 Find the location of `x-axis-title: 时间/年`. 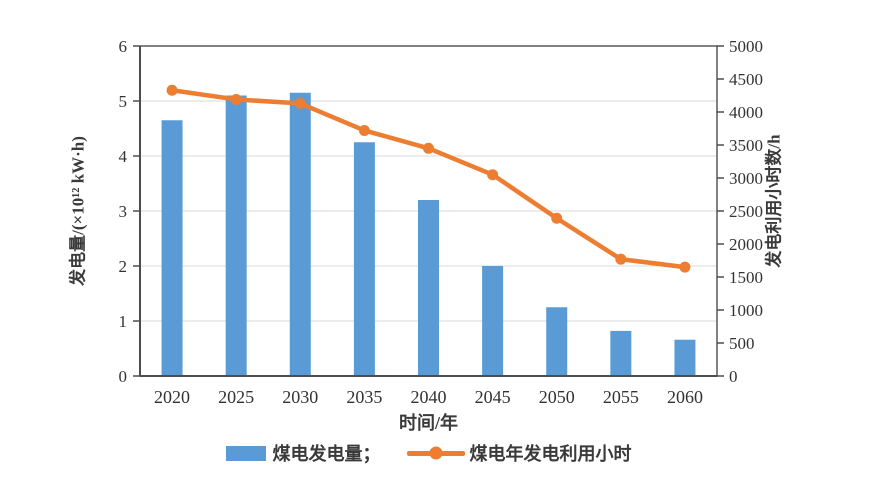

x-axis-title: 时间/年 is located at coordinates (428, 423).